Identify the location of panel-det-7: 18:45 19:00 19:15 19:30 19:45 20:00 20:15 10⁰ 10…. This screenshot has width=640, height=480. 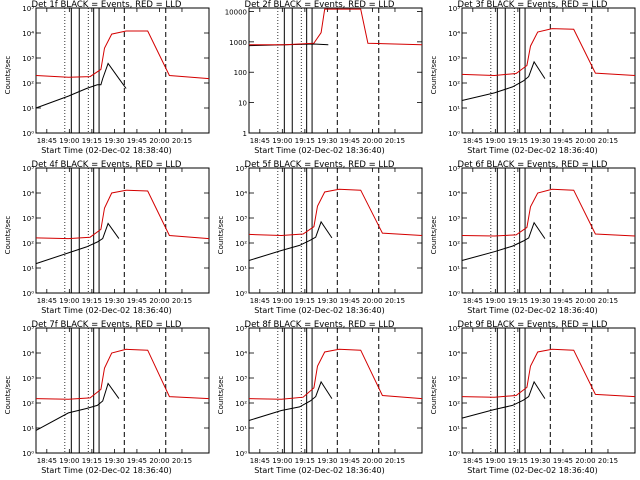
(106, 400).